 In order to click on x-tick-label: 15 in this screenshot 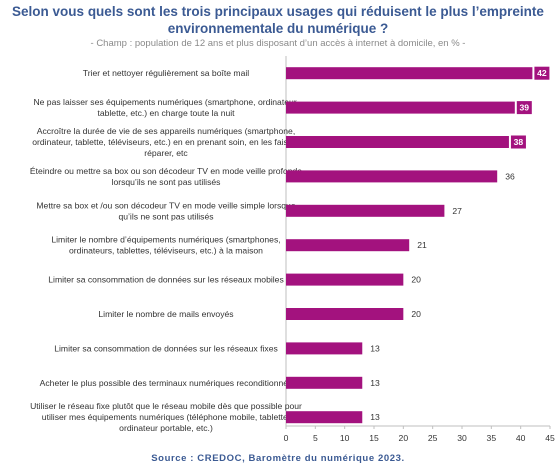, I will do `click(374, 438)`.